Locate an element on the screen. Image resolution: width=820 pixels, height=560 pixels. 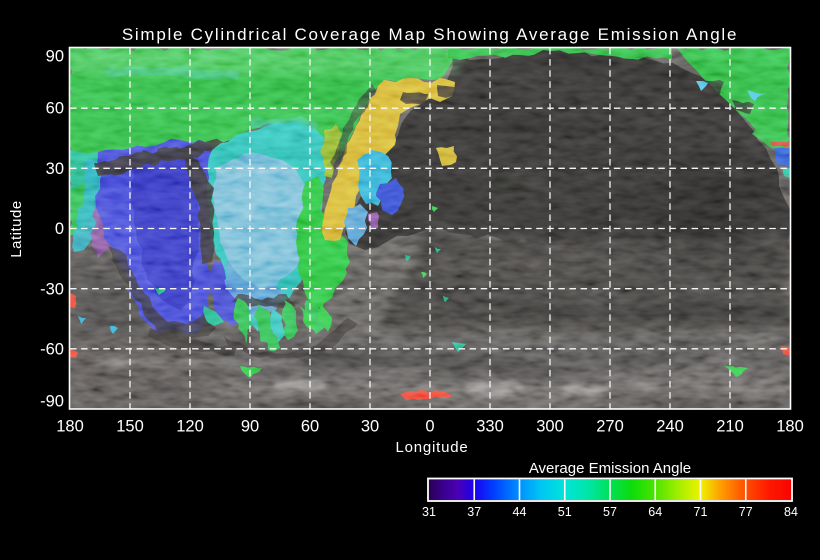
svg-text: 64 is located at coordinates (655, 512).